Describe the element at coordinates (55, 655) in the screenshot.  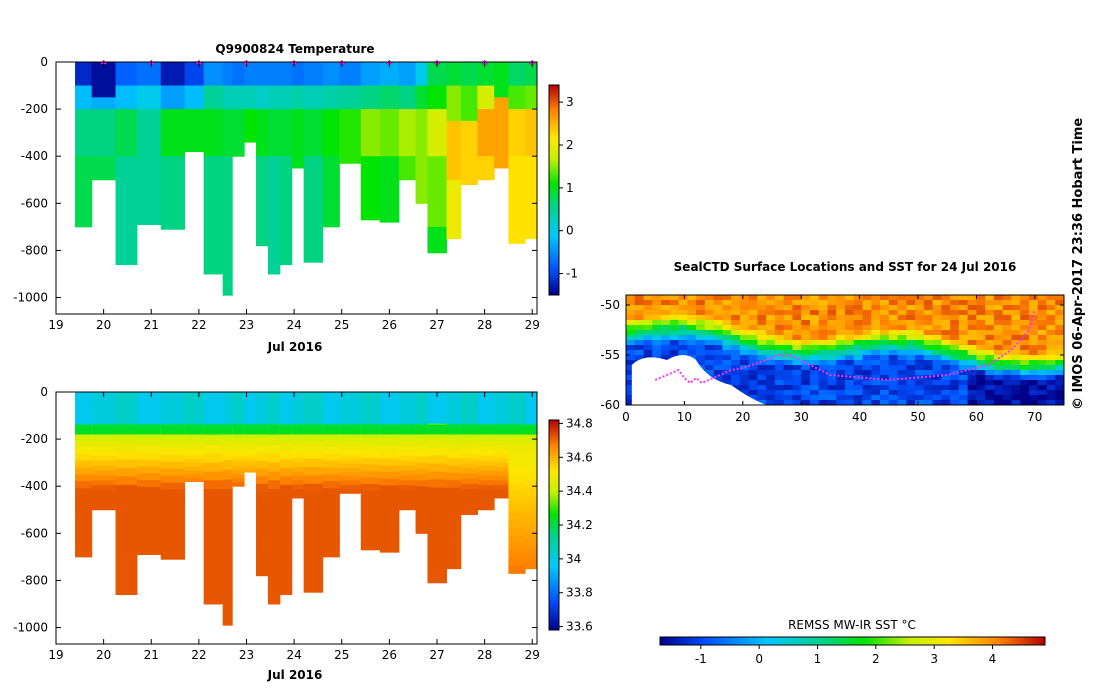
I see `x-tick-label: 19` at that location.